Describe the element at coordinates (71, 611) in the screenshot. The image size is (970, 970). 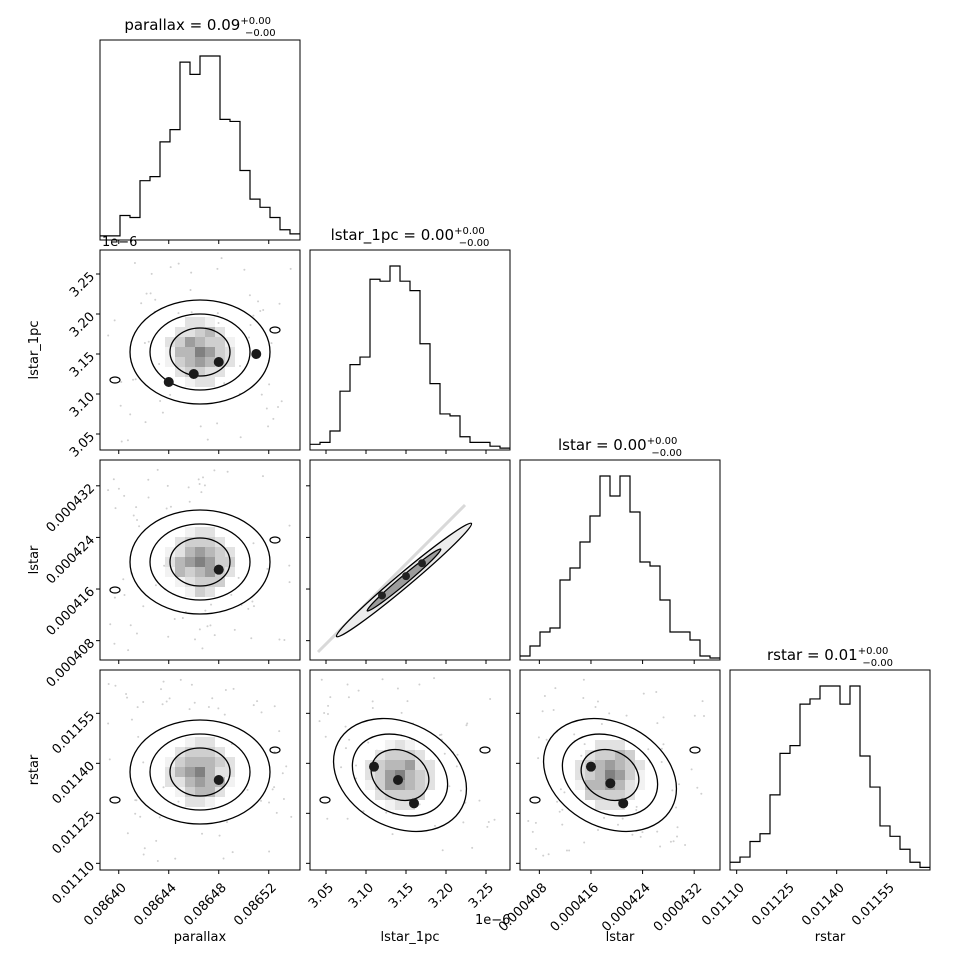
I see `y-tick-label: 0.000416` at that location.